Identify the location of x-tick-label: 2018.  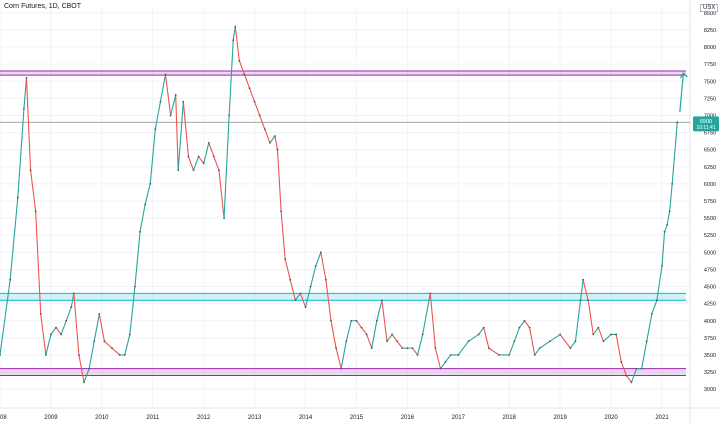
(510, 418).